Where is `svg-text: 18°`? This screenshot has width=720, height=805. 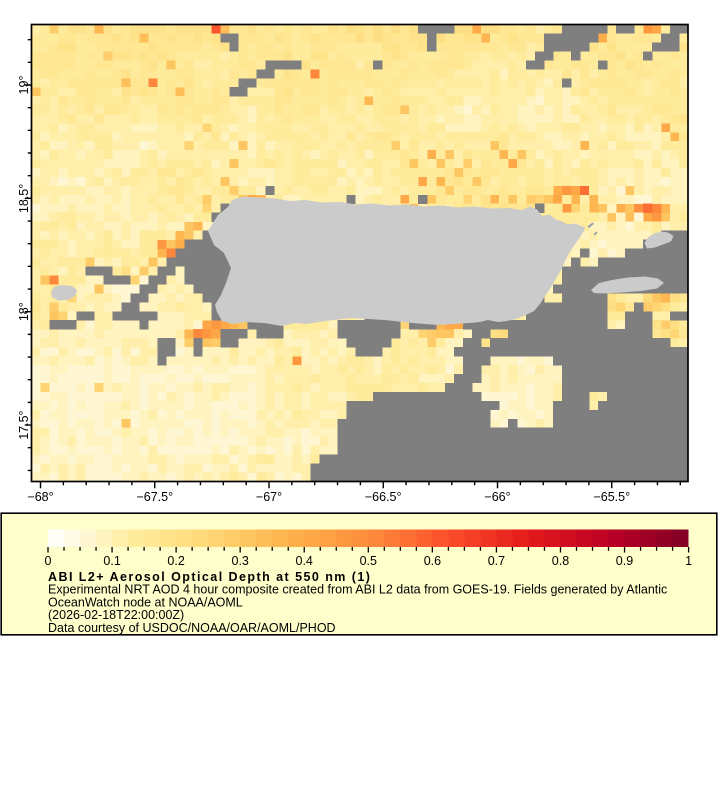 svg-text: 18° is located at coordinates (24, 311).